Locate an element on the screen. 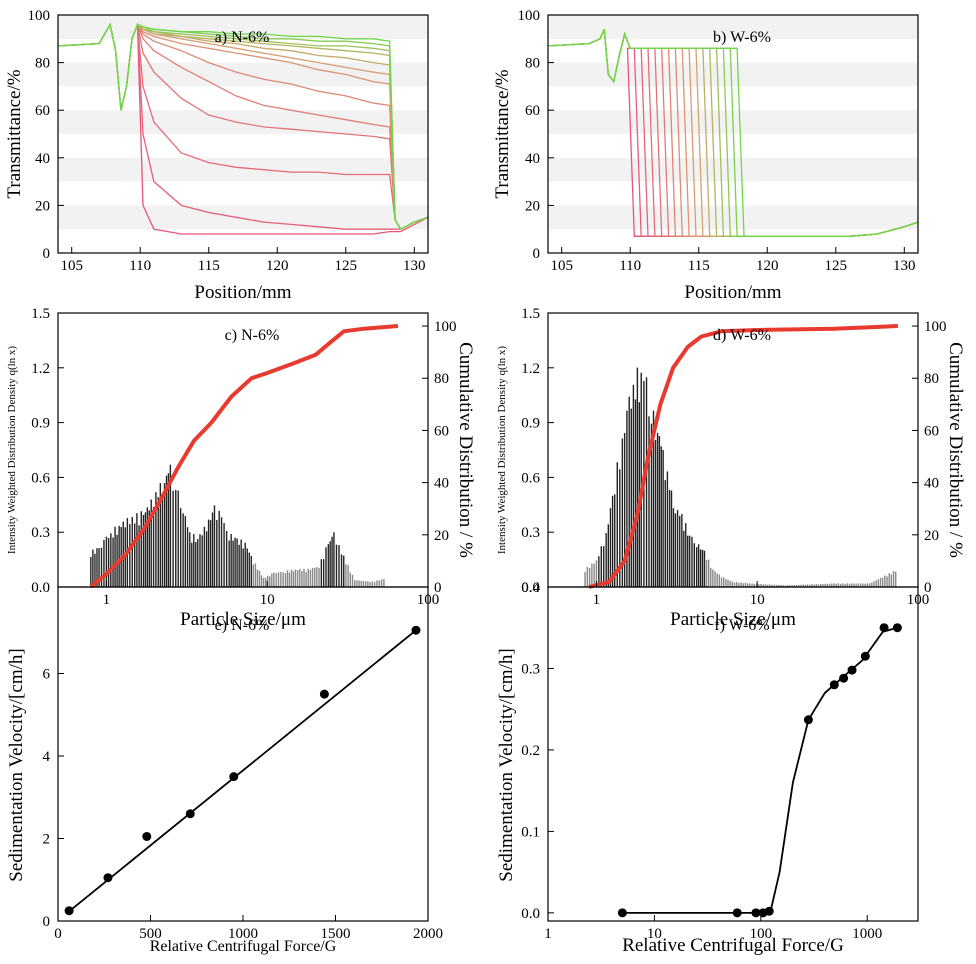  panel-title: e) N-6% is located at coordinates (242, 625).